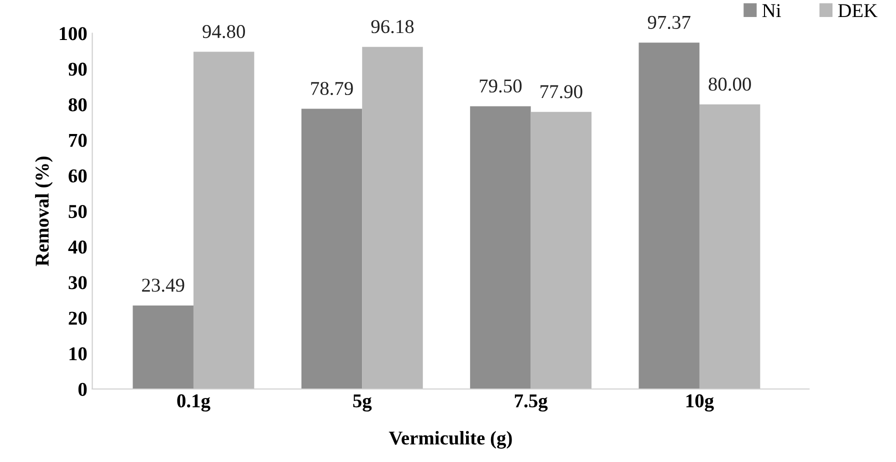 The width and height of the screenshot is (896, 462). Describe the element at coordinates (82, 389) in the screenshot. I see `y-tick-label: 0` at that location.